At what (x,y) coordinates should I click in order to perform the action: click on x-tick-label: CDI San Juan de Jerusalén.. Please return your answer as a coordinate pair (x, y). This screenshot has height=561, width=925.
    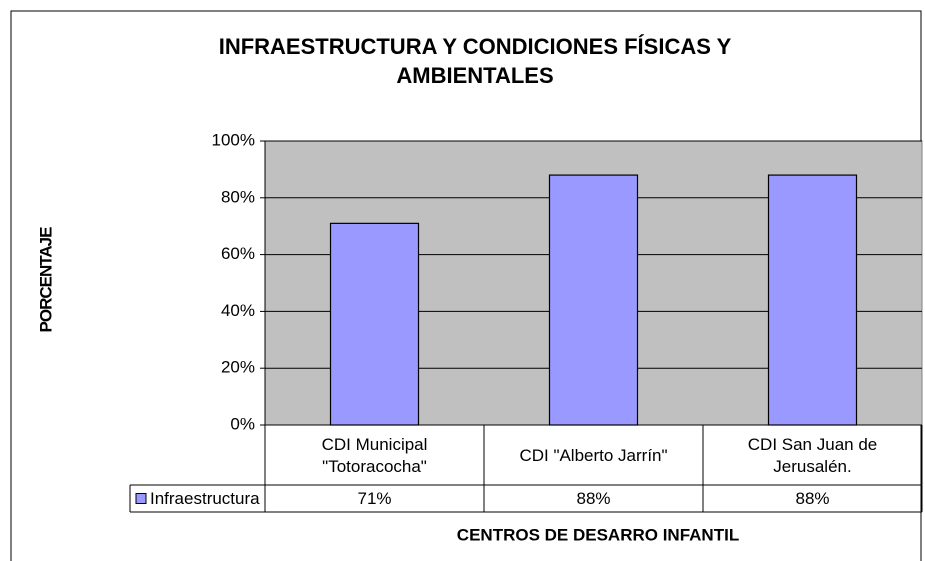
    Looking at the image, I should click on (812, 455).